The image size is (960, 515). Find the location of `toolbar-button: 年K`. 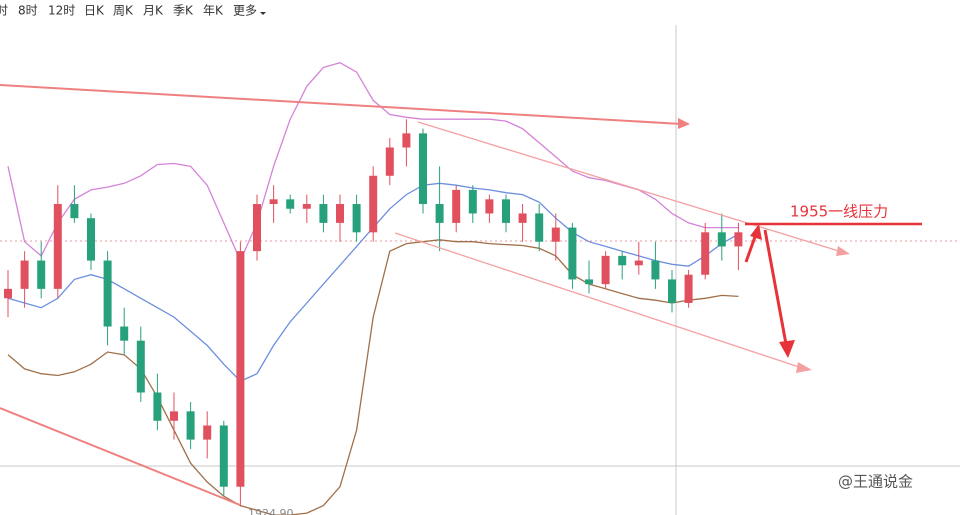

toolbar-button: 年K is located at coordinates (213, 11).